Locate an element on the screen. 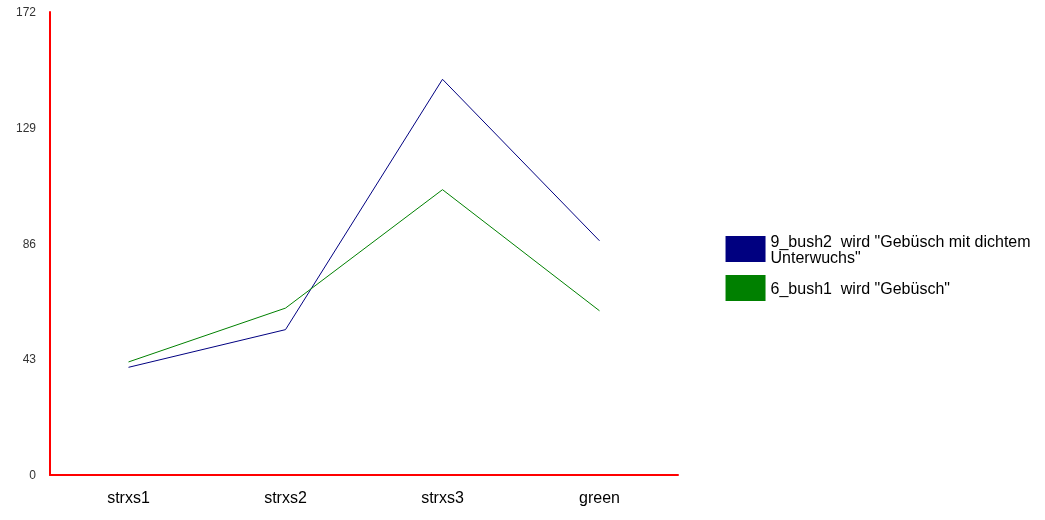 This screenshot has width=1045, height=520. x-tick-label: strxs2 is located at coordinates (285, 497).